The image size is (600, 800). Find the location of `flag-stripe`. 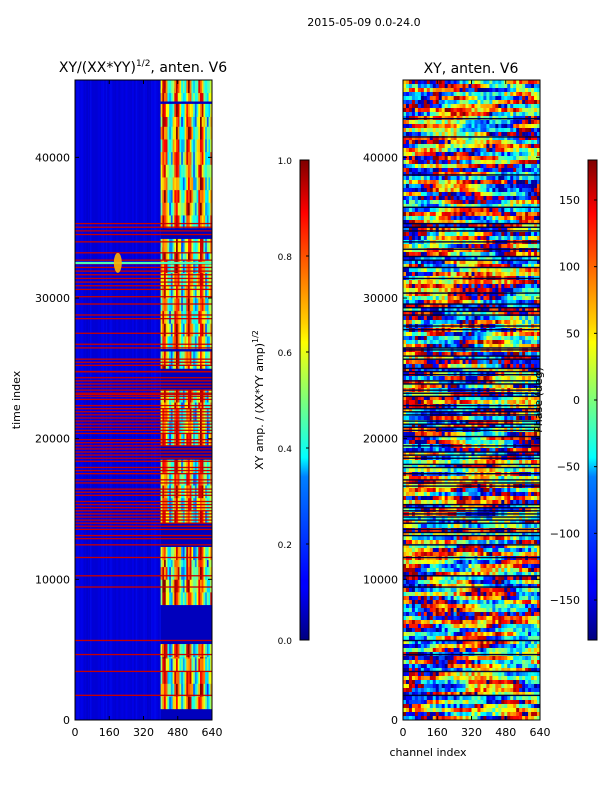

flag-stripe is located at coordinates (143, 557).